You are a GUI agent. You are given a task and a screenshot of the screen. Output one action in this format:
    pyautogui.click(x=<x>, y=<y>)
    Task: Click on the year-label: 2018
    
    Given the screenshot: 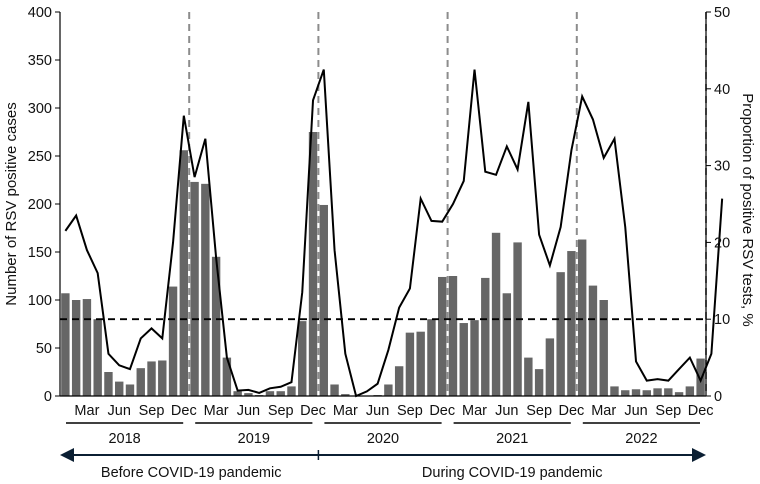 What is the action you would take?
    pyautogui.click(x=124, y=439)
    